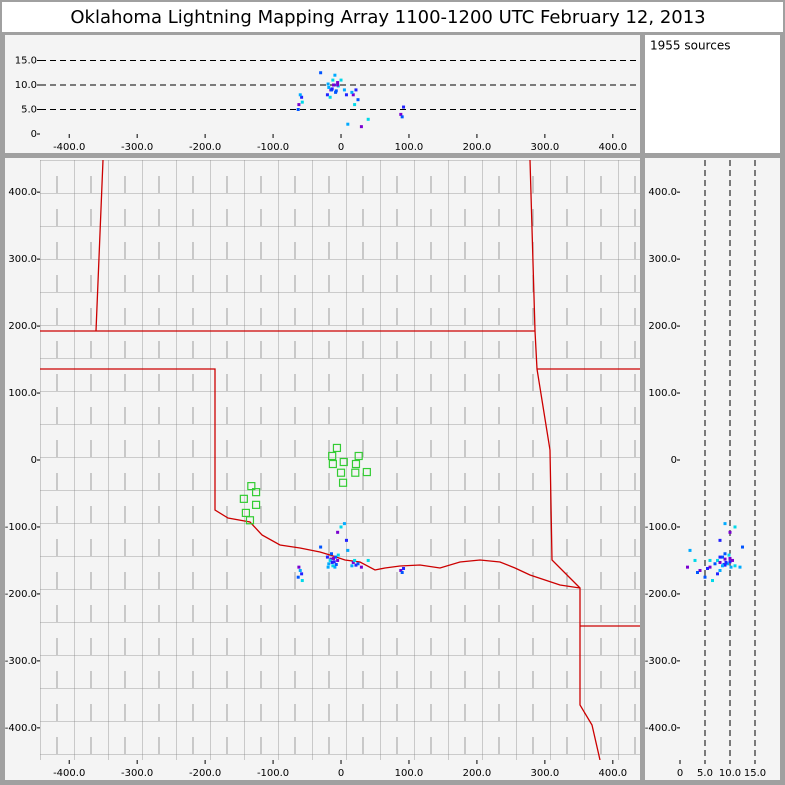 Image resolution: width=785 pixels, height=785 pixels. I want to click on y-tick-label: 10.0, so click(26, 85).